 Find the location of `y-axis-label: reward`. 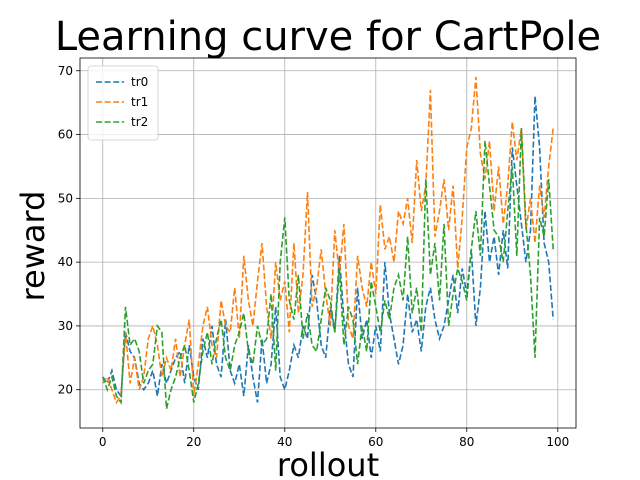

y-axis-label: reward is located at coordinates (33, 246).